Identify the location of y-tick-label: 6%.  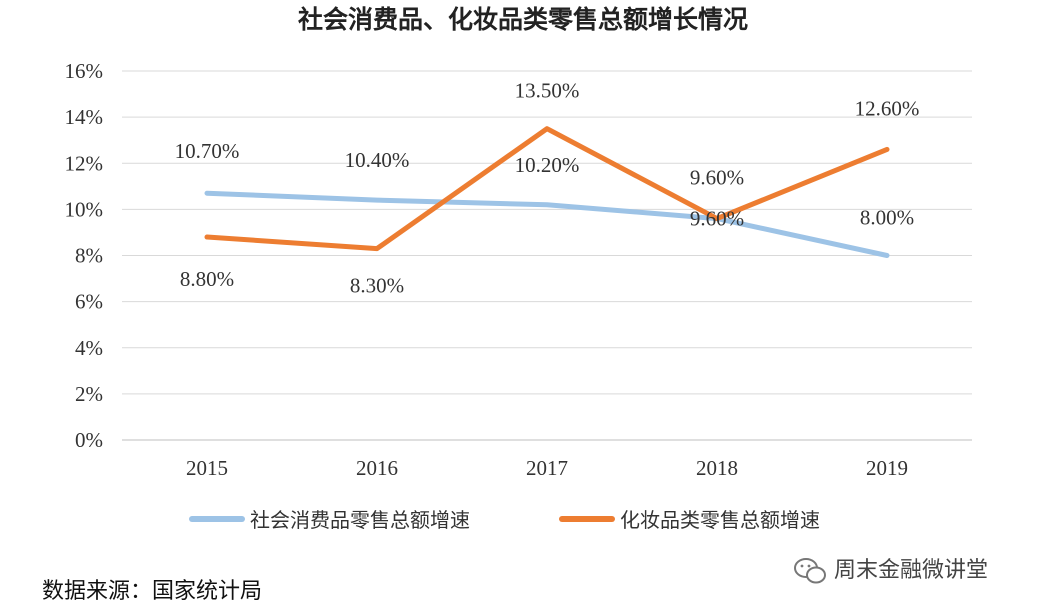
(89, 302).